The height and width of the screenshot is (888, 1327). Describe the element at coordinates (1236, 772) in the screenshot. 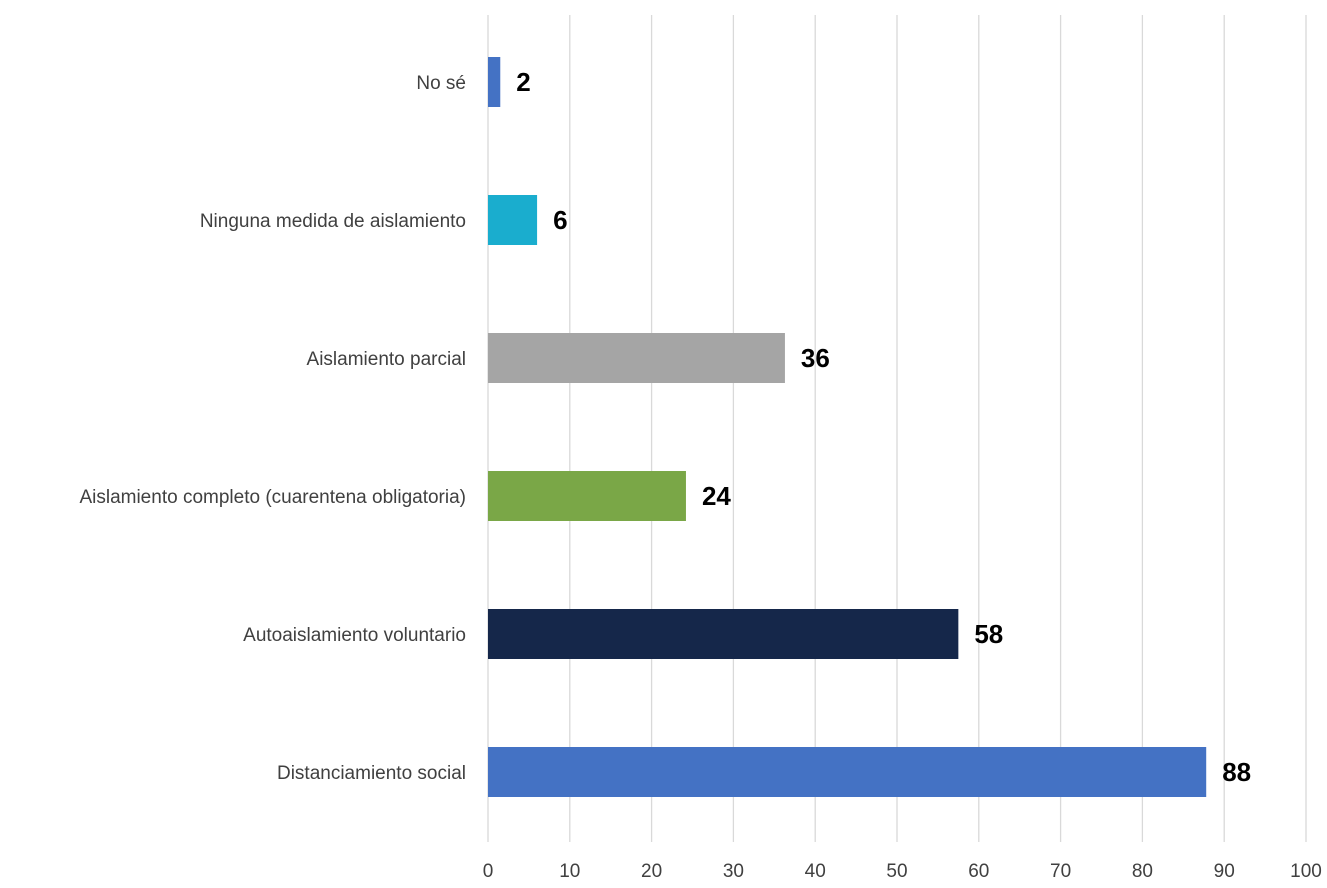

I see `data-label: 88` at that location.